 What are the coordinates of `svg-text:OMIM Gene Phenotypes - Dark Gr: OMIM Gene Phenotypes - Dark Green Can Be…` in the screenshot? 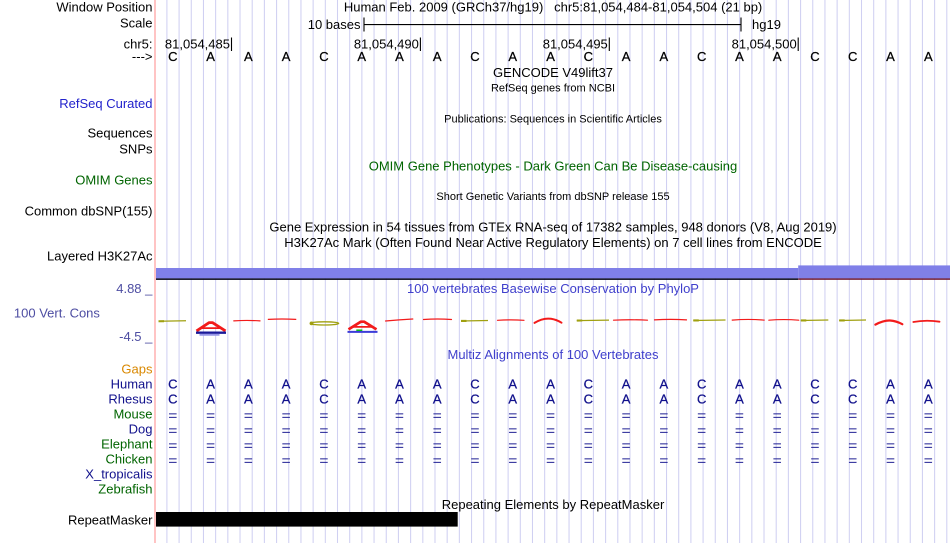 It's located at (553, 166).